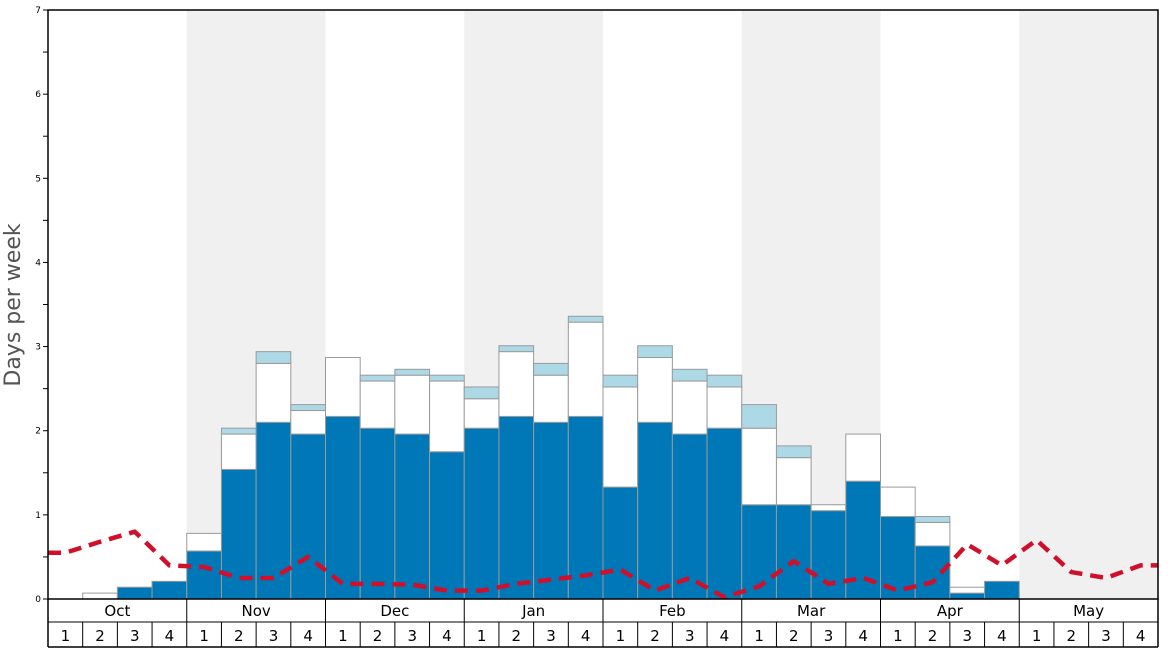 This screenshot has width=1168, height=648. What do you see at coordinates (394, 611) in the screenshot?
I see `month-label: Dec` at bounding box center [394, 611].